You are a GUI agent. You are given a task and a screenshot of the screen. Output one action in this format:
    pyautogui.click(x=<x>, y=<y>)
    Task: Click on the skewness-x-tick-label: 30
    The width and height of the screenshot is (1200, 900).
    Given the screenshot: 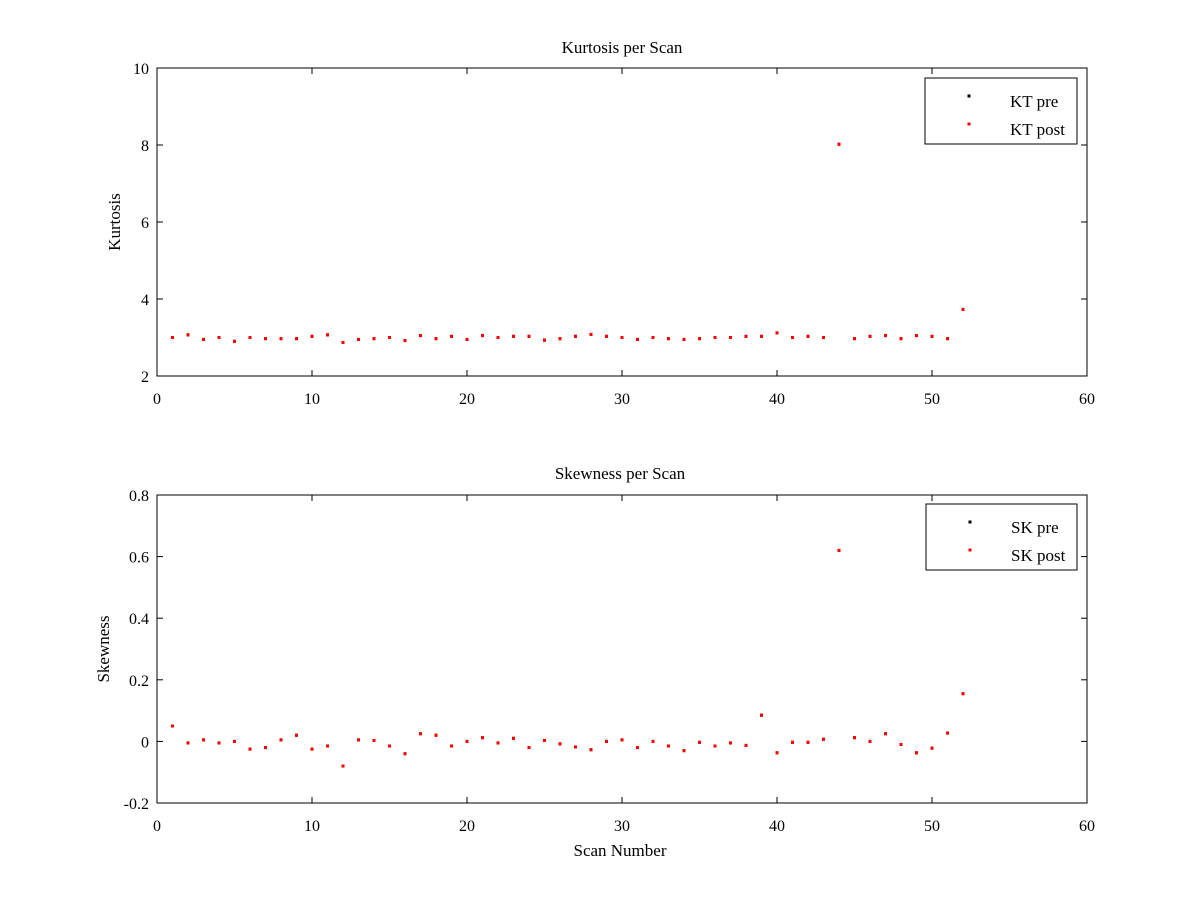 What is the action you would take?
    pyautogui.click(x=622, y=826)
    